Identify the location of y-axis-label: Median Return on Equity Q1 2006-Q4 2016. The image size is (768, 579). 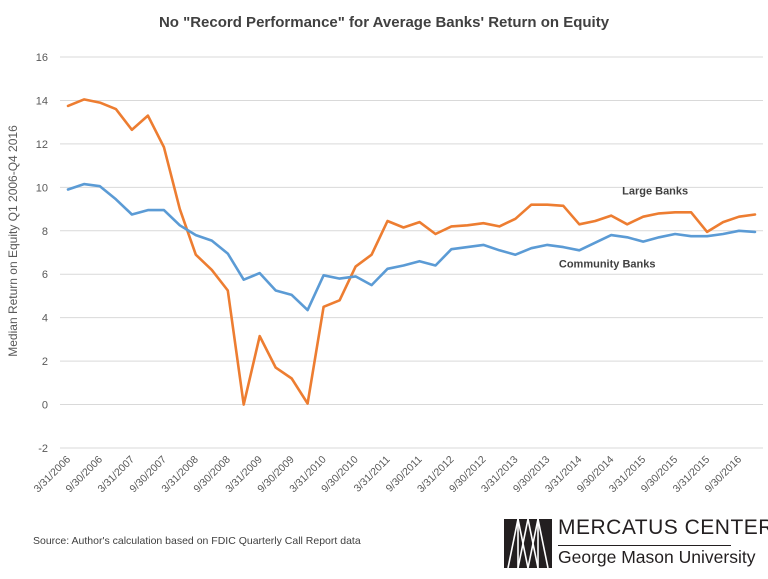
(13, 241).